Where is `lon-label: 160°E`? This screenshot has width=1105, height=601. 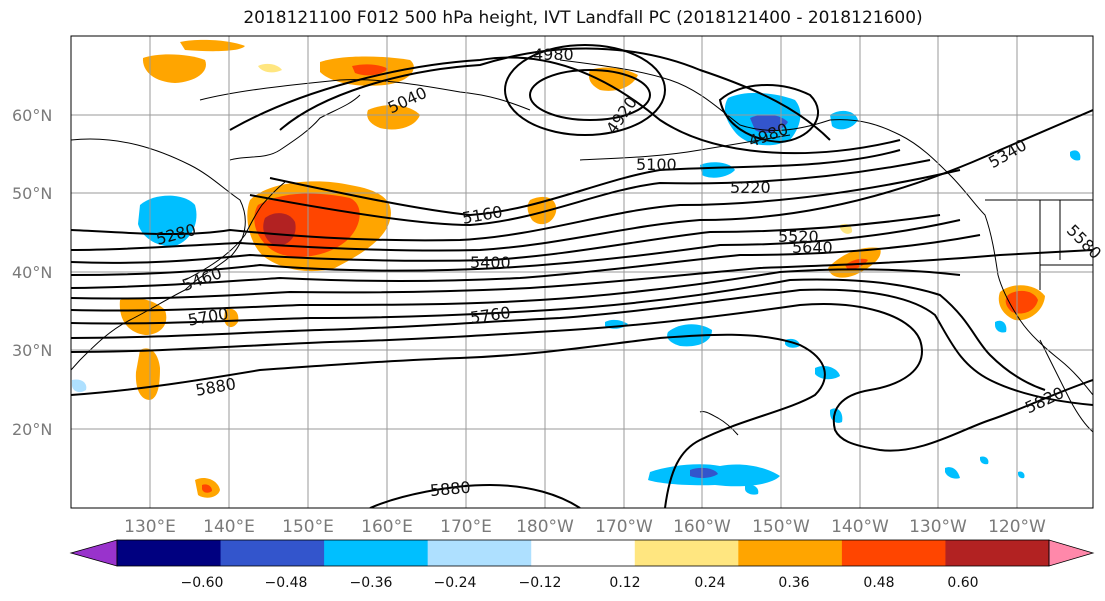
lon-label: 160°E is located at coordinates (387, 527).